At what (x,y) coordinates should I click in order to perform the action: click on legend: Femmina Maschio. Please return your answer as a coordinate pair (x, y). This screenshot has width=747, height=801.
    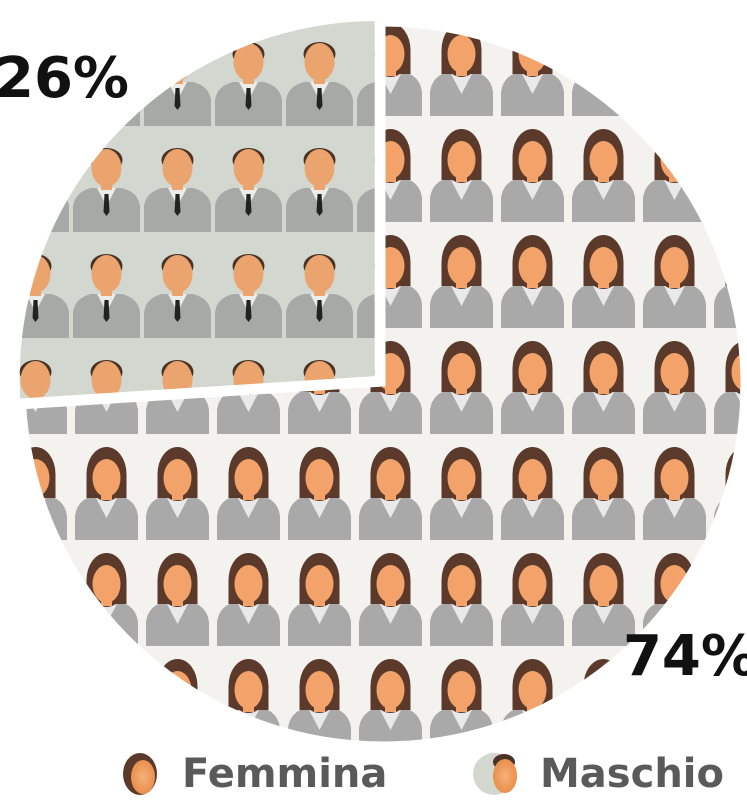
    Looking at the image, I should click on (423, 774).